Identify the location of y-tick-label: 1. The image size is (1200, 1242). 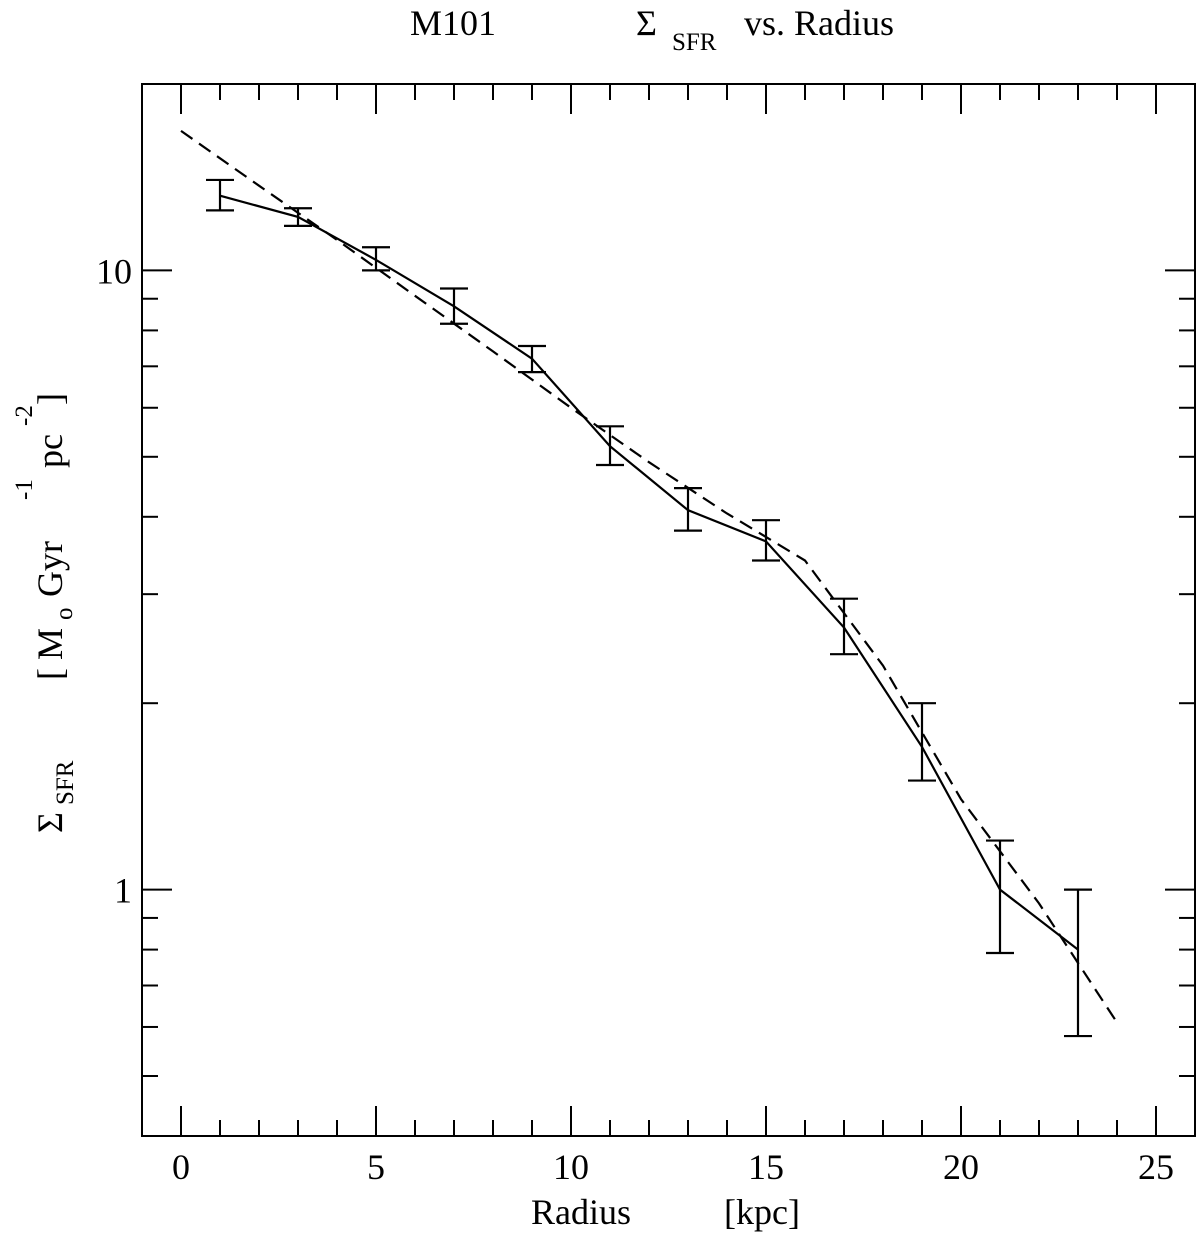
(123, 891).